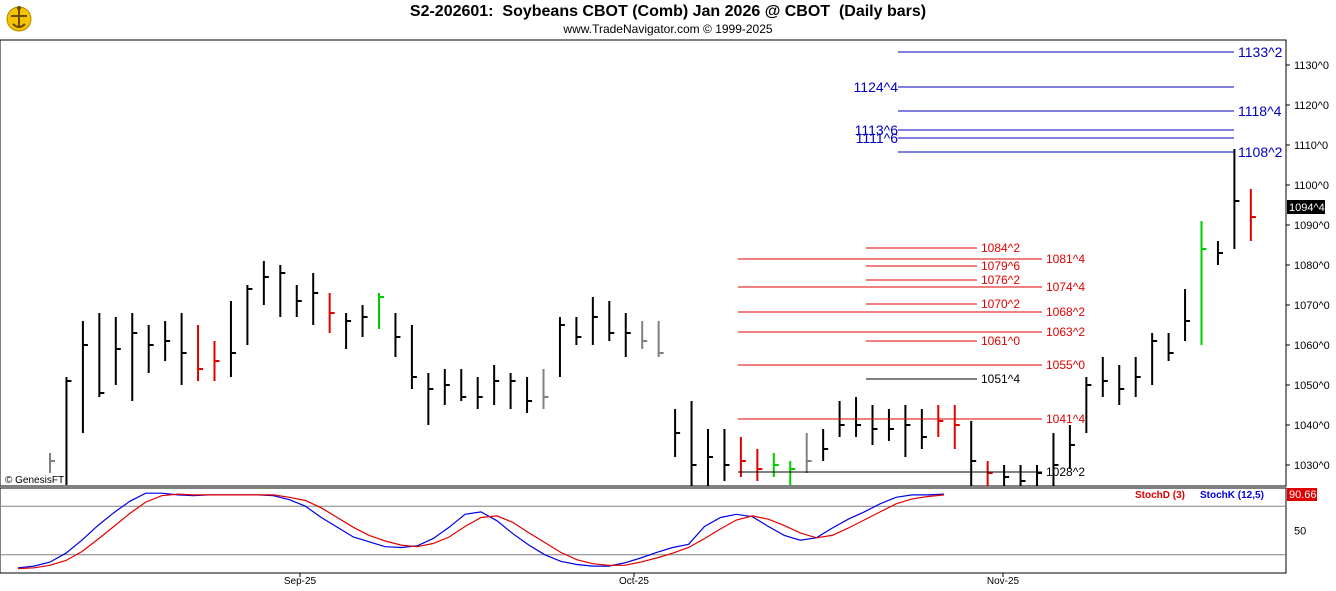 The image size is (1336, 591). I want to click on price-tick-label: 1080^0, so click(1312, 266).